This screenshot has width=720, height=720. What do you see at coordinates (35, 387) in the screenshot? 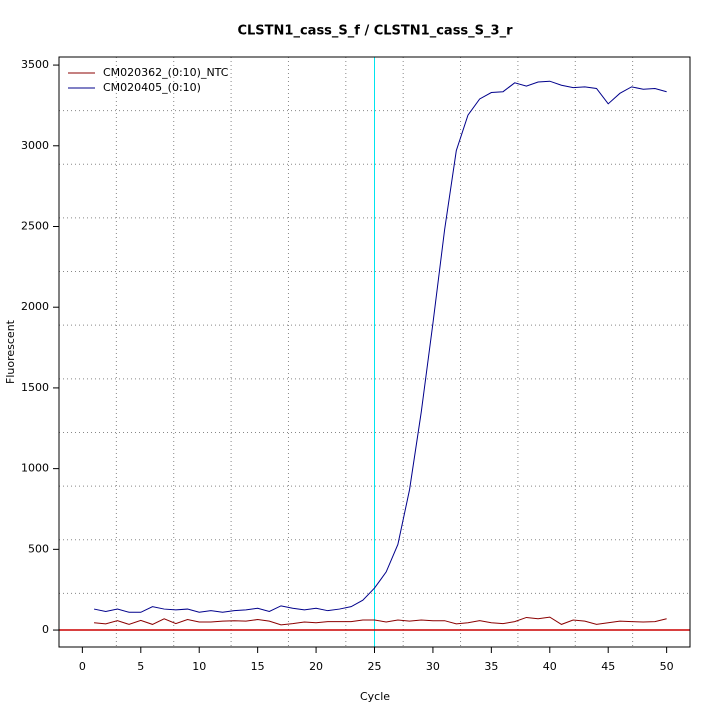
I see `y-tick-label: 1500` at bounding box center [35, 387].